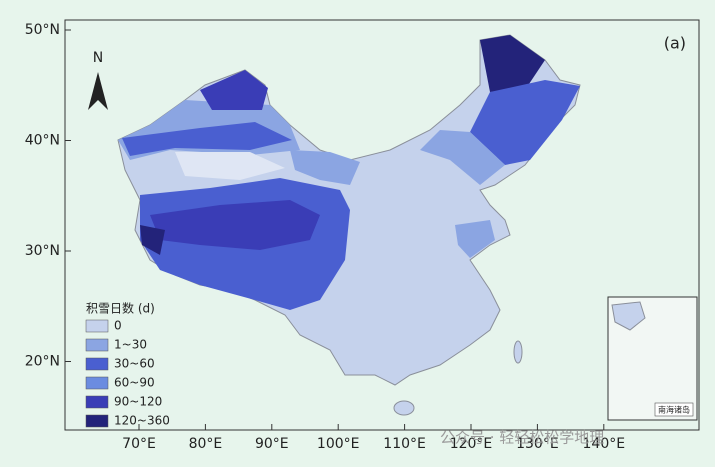  Describe the element at coordinates (118, 326) in the screenshot. I see `legend-label: 0` at that location.